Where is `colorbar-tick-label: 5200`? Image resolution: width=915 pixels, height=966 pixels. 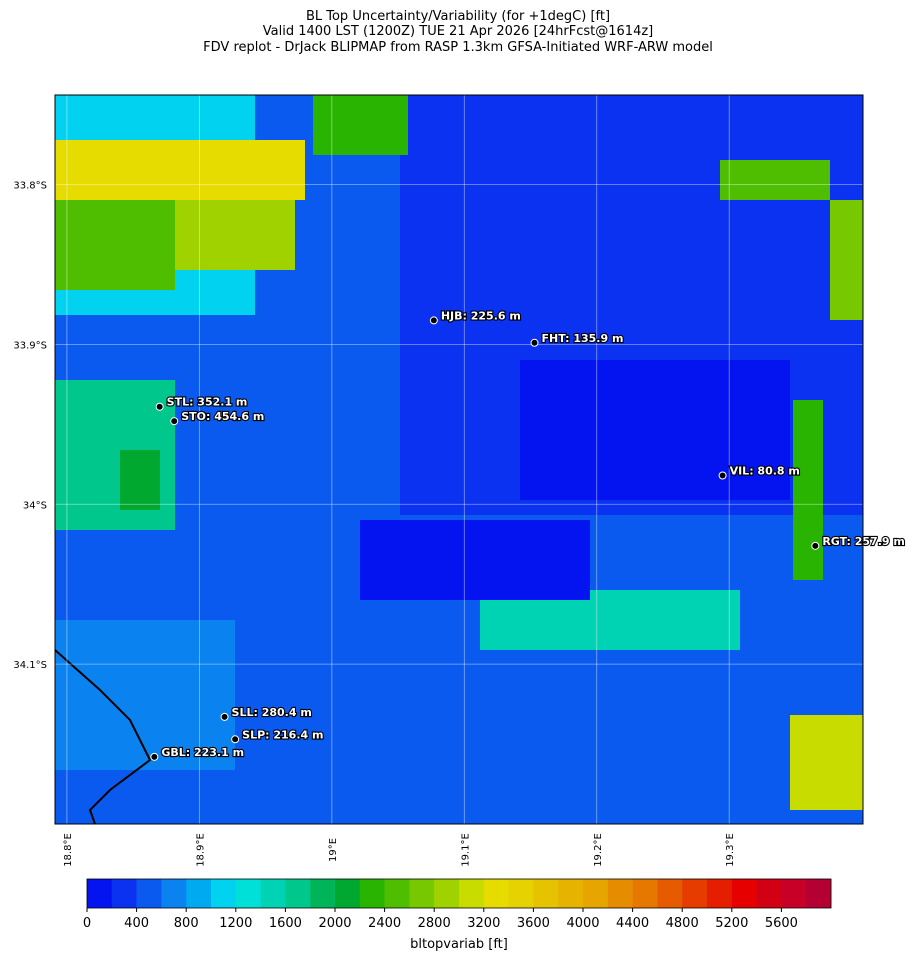
colorbar-tick-label: 5200 is located at coordinates (731, 923).